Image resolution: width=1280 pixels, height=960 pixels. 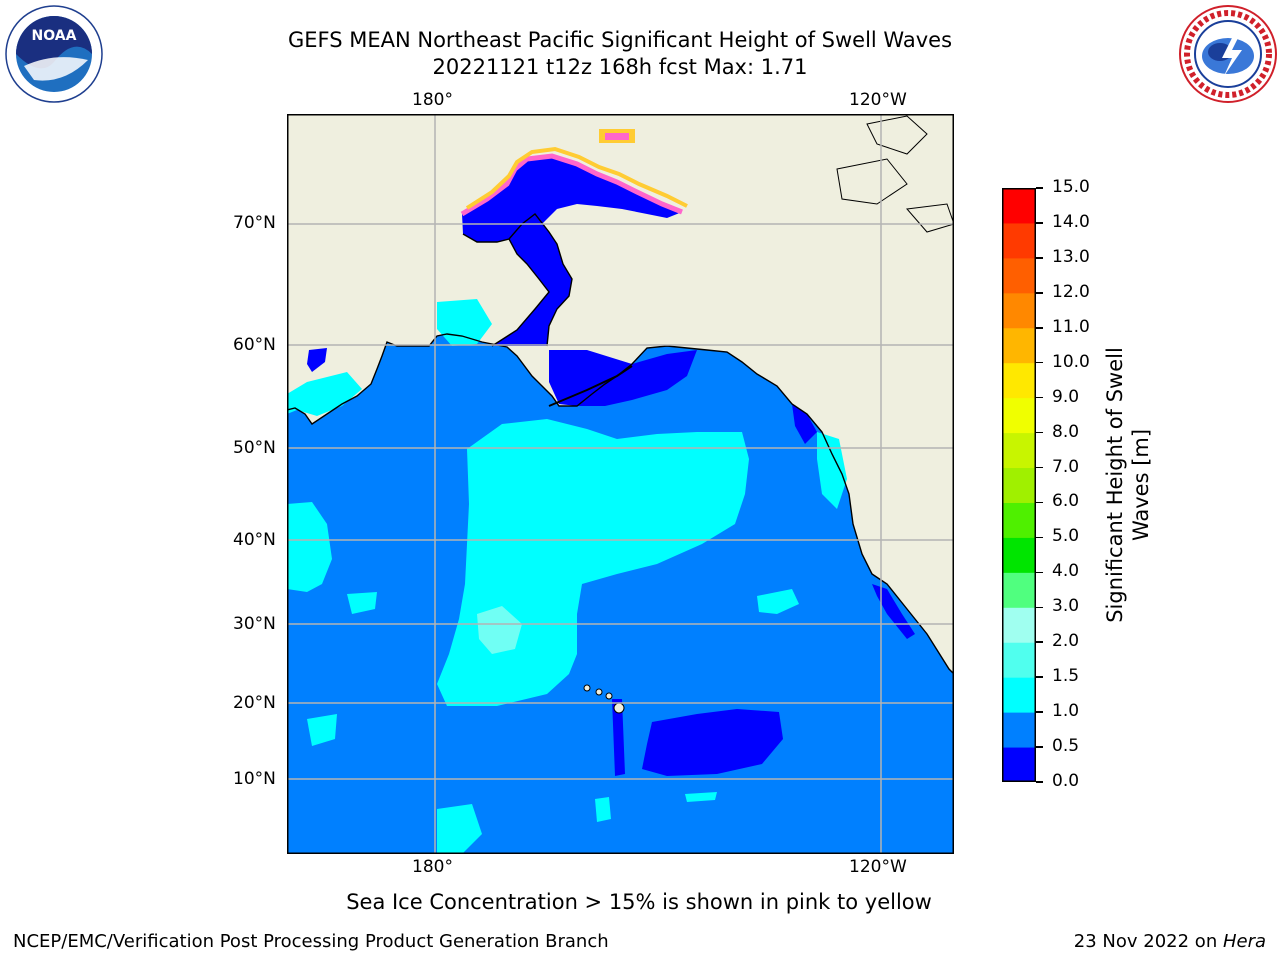 I want to click on colorbar-tick-label: 13.0, so click(x=1071, y=256).